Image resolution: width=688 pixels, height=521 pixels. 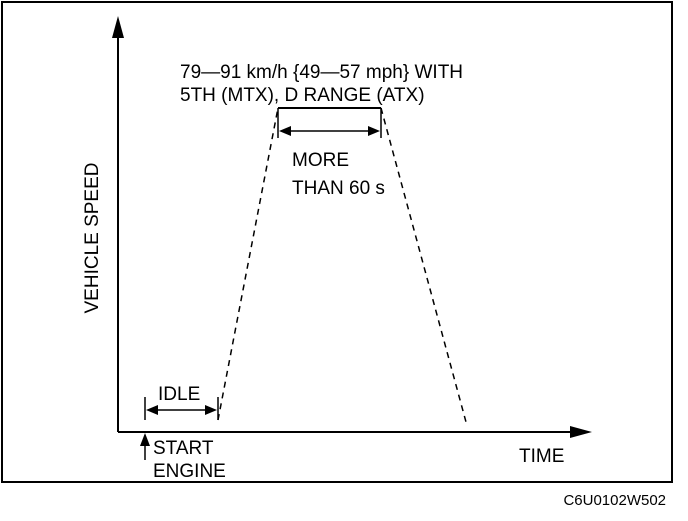 What do you see at coordinates (338, 188) in the screenshot?
I see `hold-duration-line2: THAN 60 s` at bounding box center [338, 188].